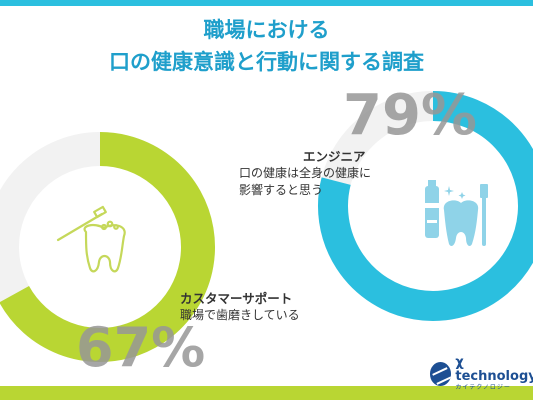  Describe the element at coordinates (141, 347) in the screenshot. I see `support-percent-label: 67%` at that location.